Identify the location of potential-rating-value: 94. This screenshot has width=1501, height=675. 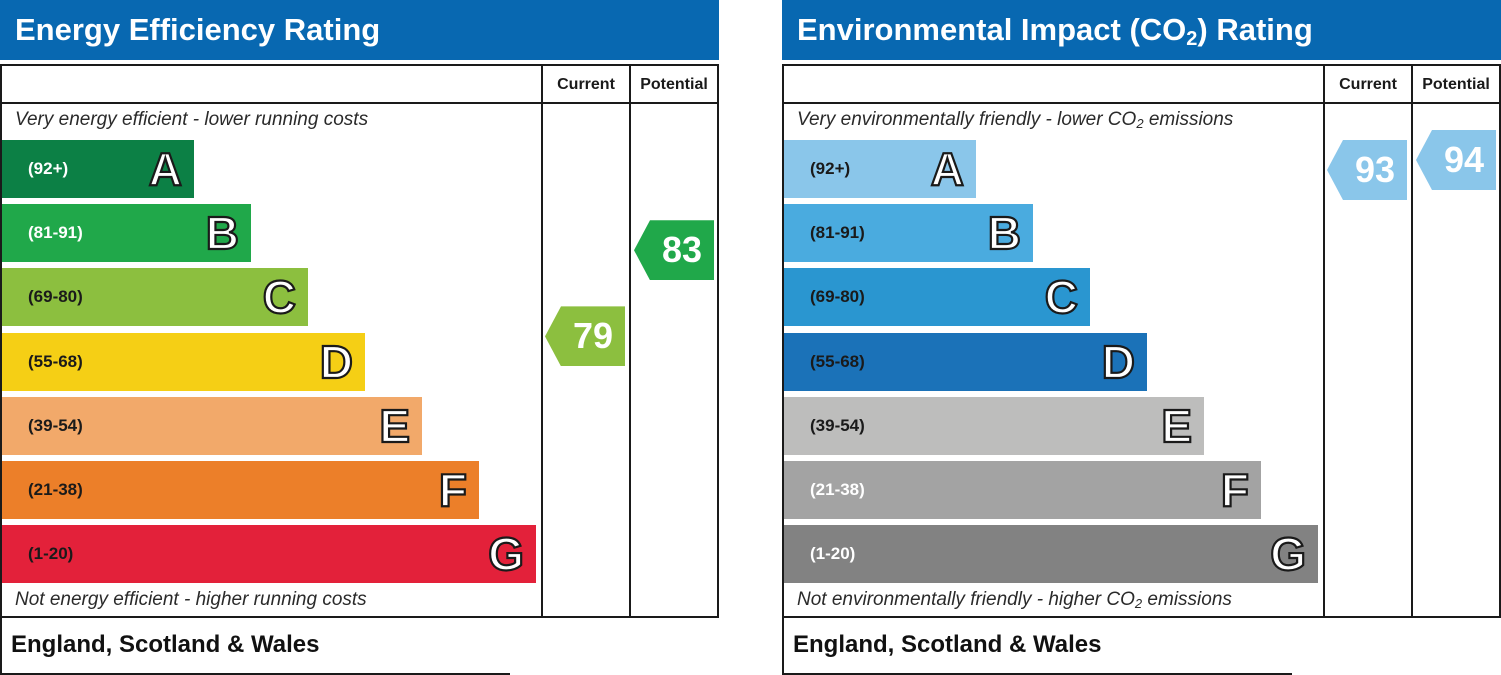
(1464, 159).